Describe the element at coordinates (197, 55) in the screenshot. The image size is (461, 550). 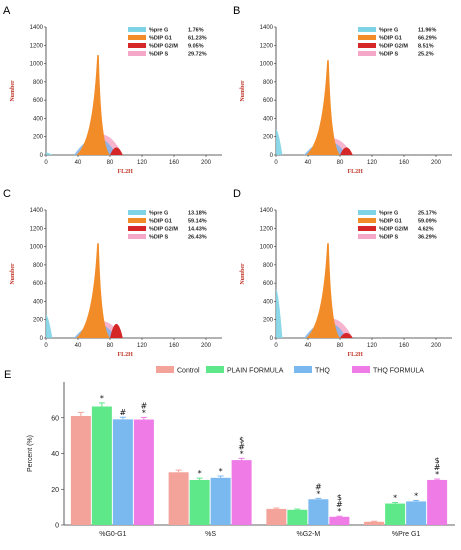
I see `legend-value: 29.72%` at that location.